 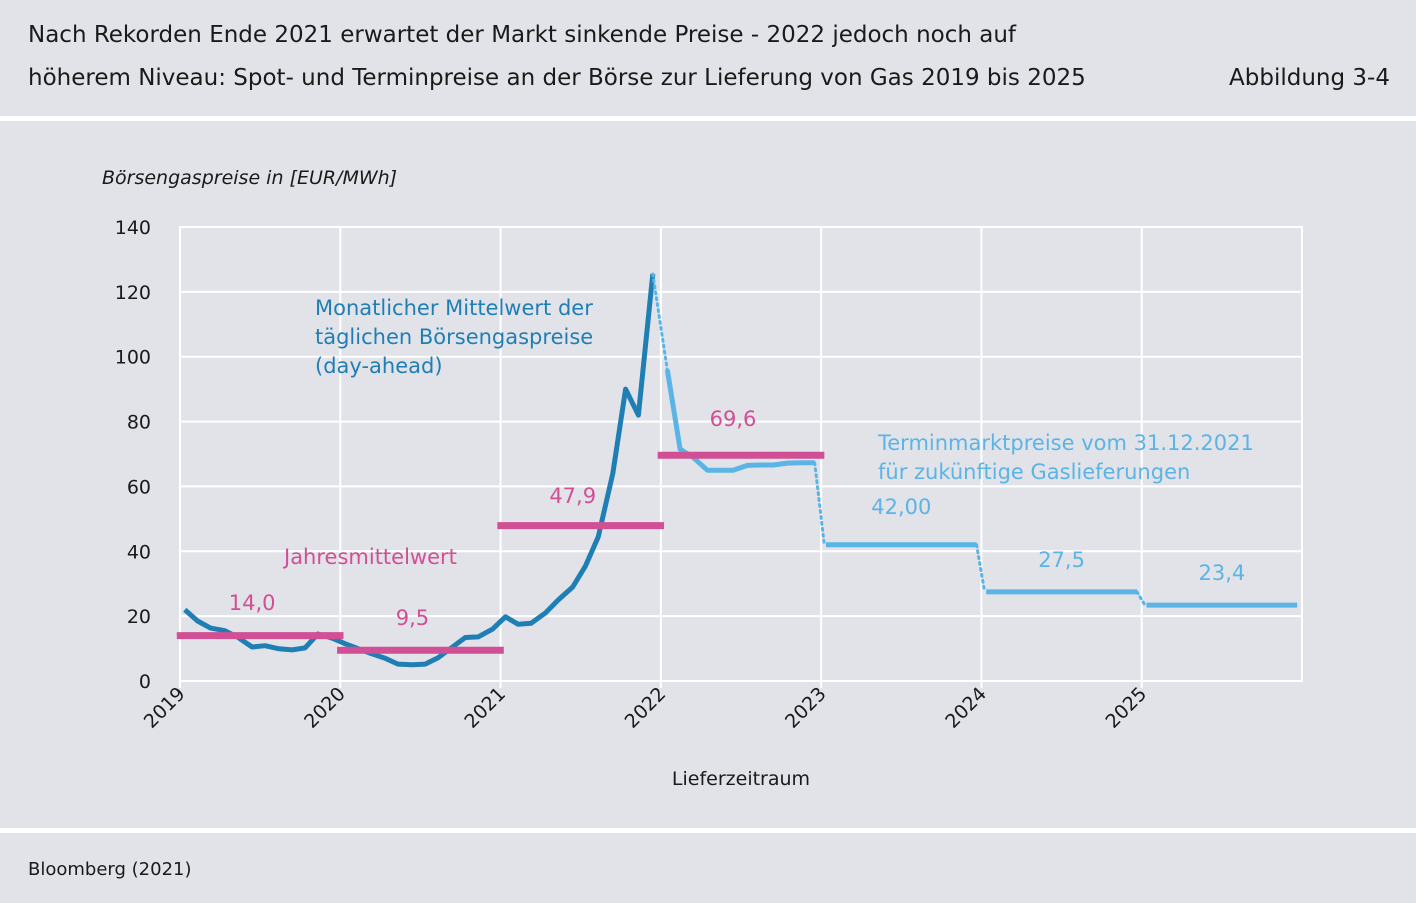 I want to click on forward-yearly-label: 23,4, so click(x=1221, y=573).